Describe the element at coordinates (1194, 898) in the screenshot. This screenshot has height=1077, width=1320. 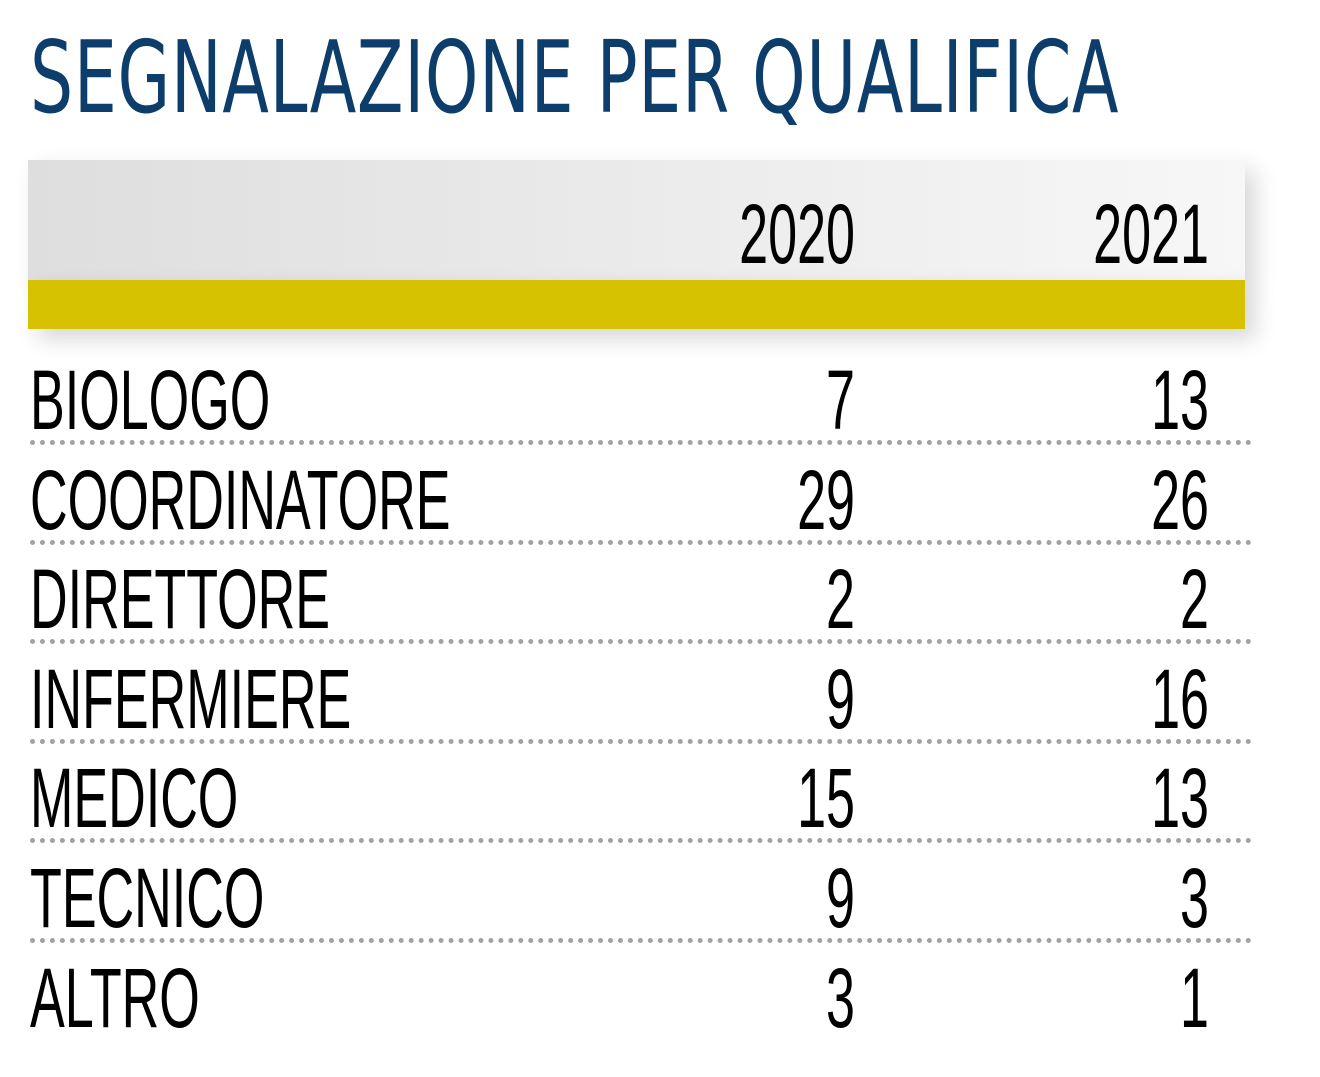
I see `value-2021: 3` at that location.